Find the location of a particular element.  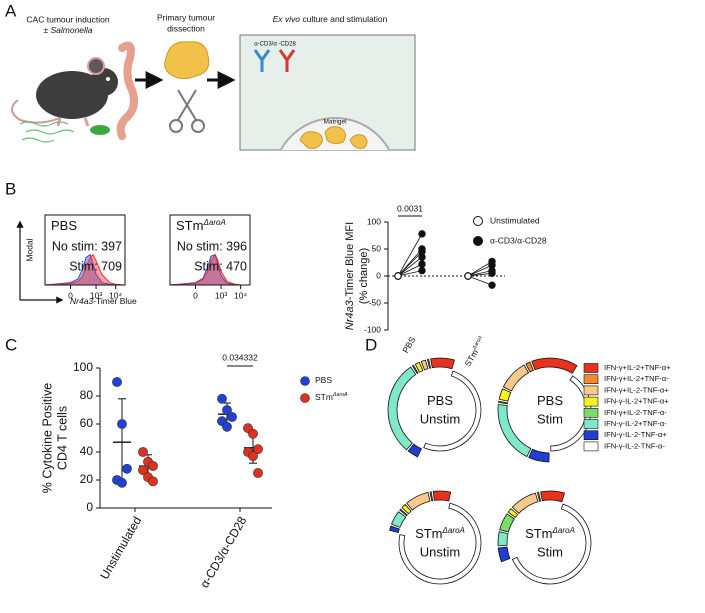

y-tick-label: 0 is located at coordinates (89, 507).